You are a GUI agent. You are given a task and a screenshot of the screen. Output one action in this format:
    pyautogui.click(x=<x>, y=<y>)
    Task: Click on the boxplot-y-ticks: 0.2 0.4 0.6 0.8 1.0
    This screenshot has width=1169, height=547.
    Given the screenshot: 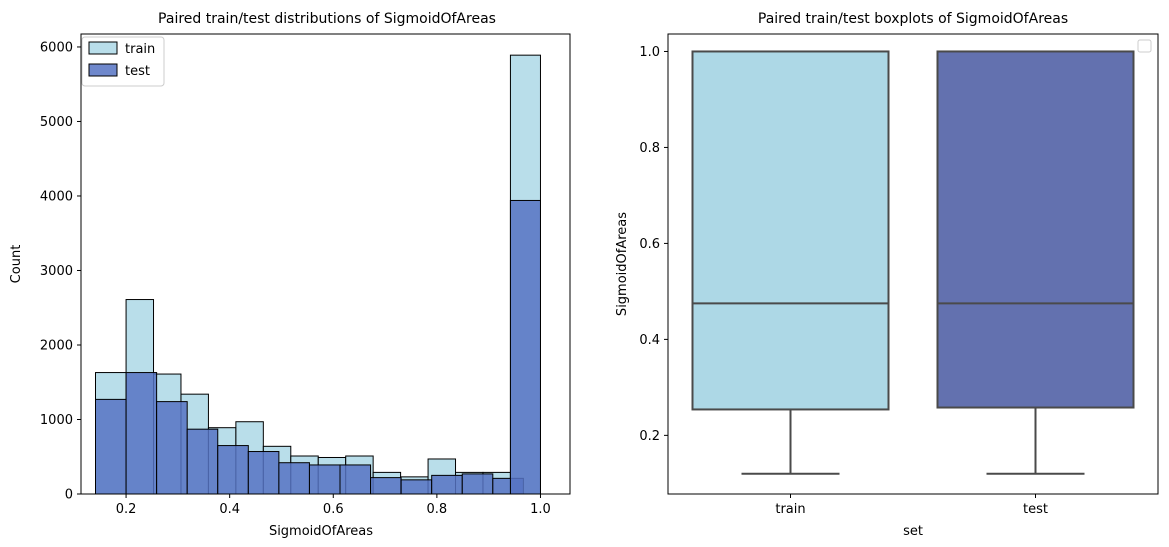 What is the action you would take?
    pyautogui.click(x=653, y=244)
    